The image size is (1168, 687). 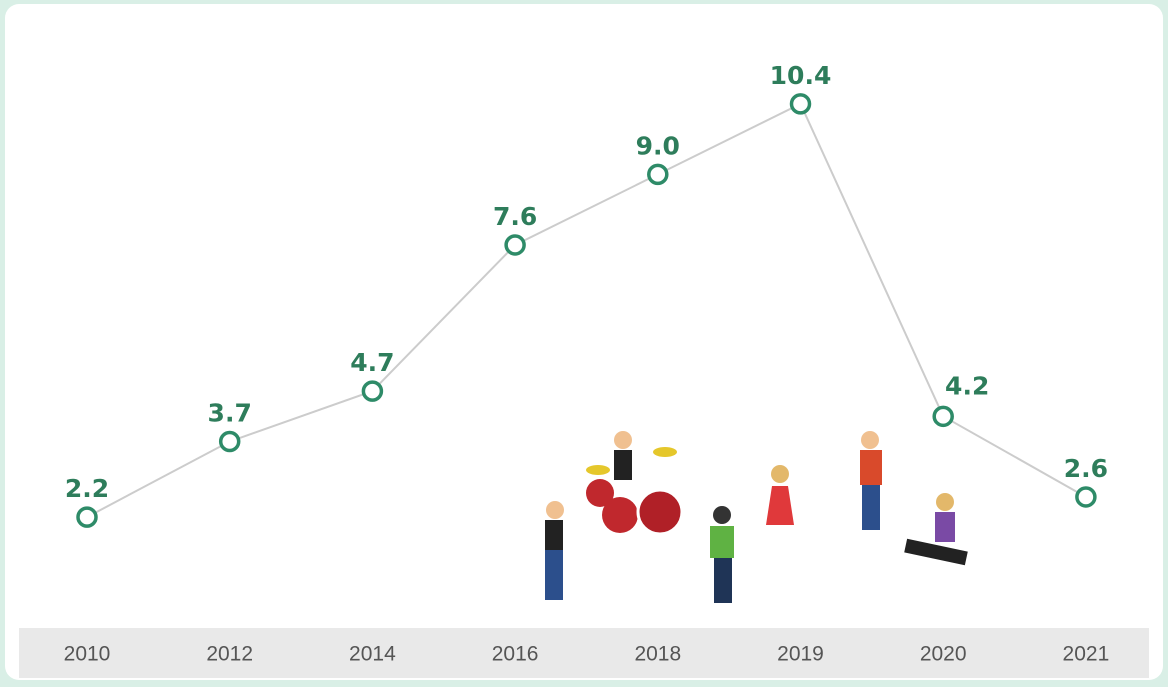 What do you see at coordinates (230, 413) in the screenshot?
I see `value-label: 3.7` at bounding box center [230, 413].